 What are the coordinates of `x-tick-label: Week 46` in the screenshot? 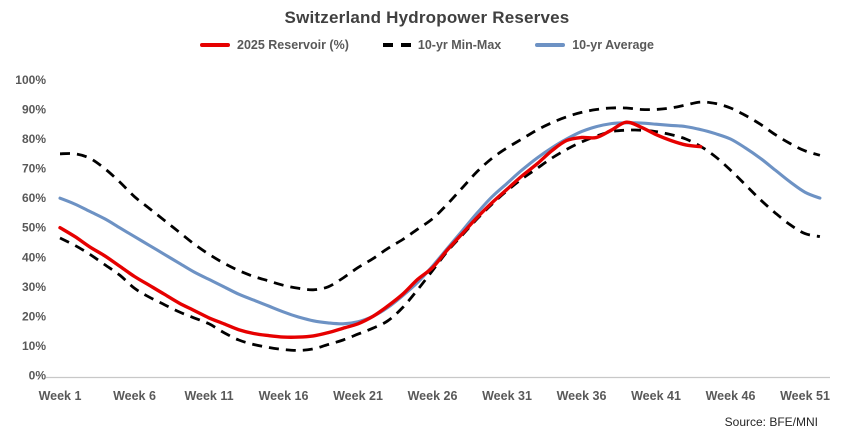 It's located at (731, 396).